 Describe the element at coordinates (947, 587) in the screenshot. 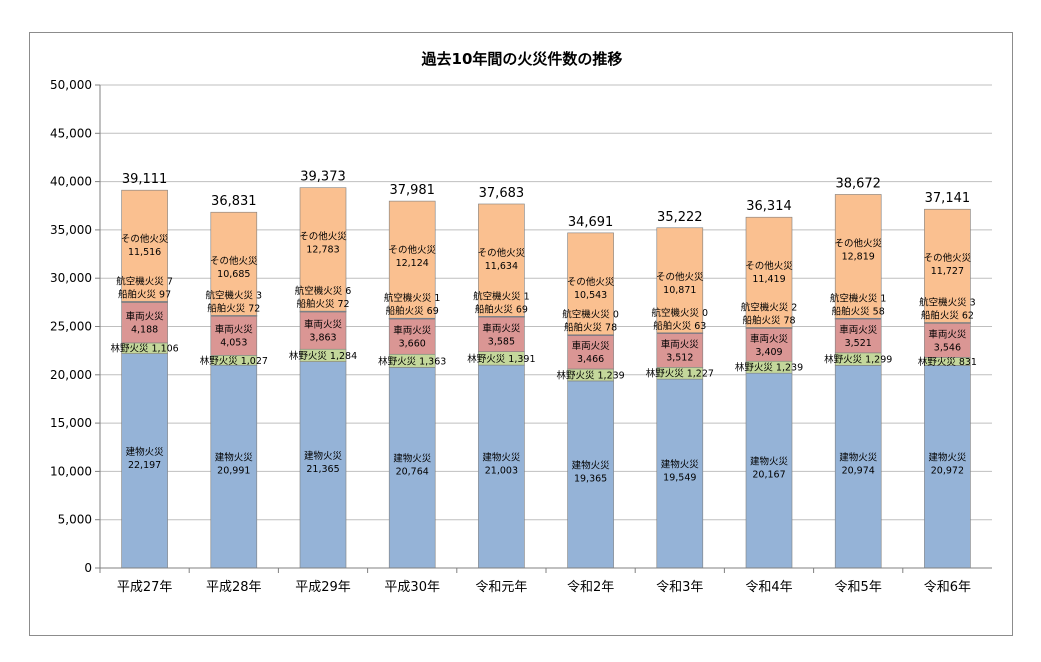

I see `x-tick-label: 令和6年` at that location.